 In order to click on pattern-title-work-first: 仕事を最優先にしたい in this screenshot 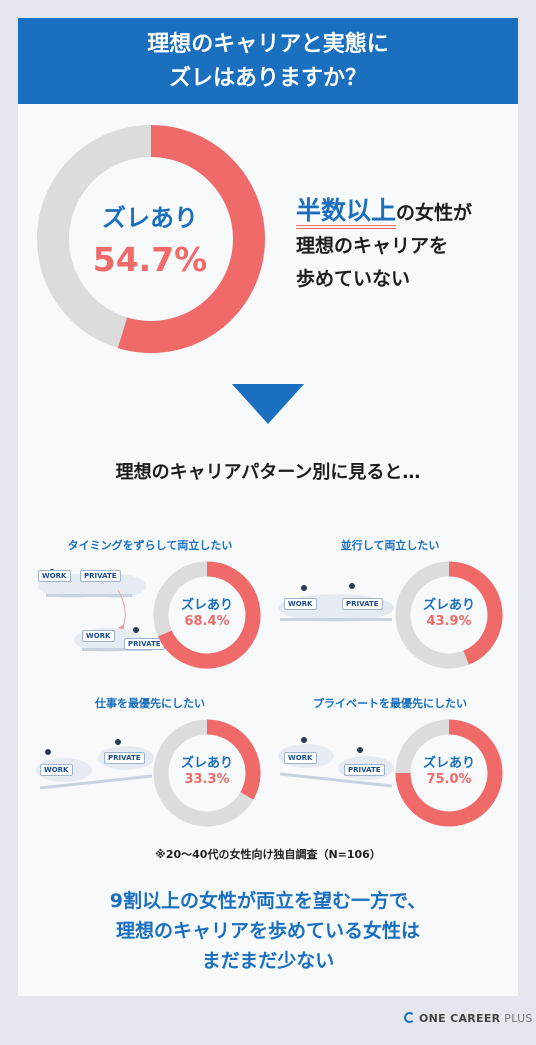, I will do `click(150, 703)`.